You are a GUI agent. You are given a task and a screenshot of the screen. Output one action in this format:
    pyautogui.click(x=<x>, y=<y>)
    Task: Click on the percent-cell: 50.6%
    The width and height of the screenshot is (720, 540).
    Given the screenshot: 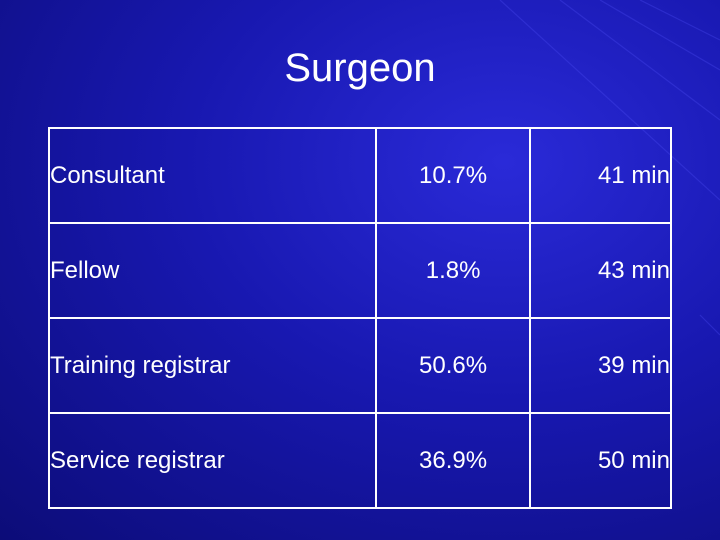 What is the action you would take?
    pyautogui.click(x=453, y=365)
    